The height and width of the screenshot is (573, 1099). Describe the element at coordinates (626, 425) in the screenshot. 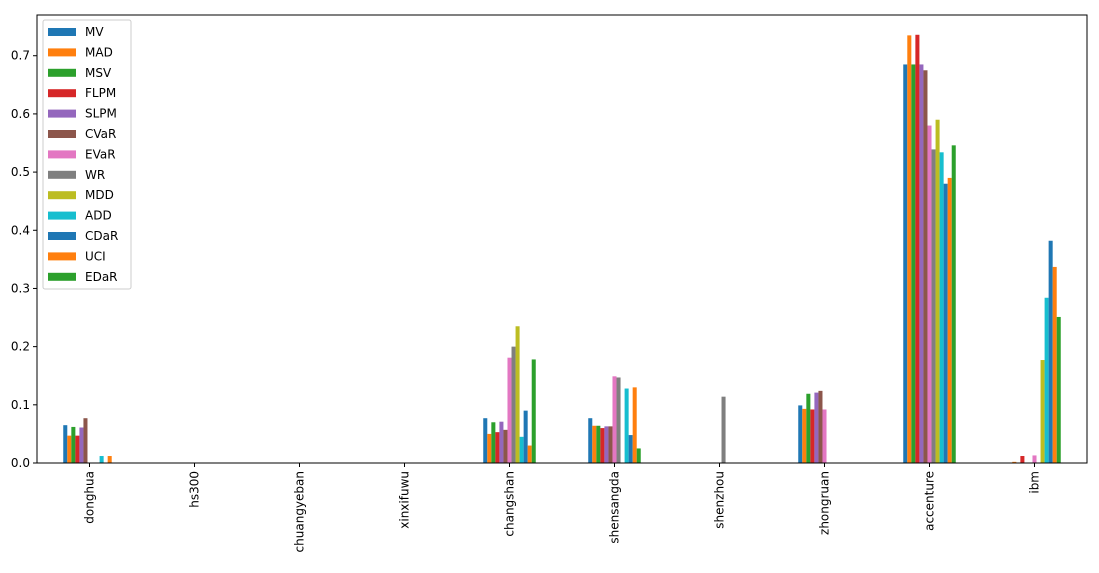

I see `bar-add-shensangda` at that location.